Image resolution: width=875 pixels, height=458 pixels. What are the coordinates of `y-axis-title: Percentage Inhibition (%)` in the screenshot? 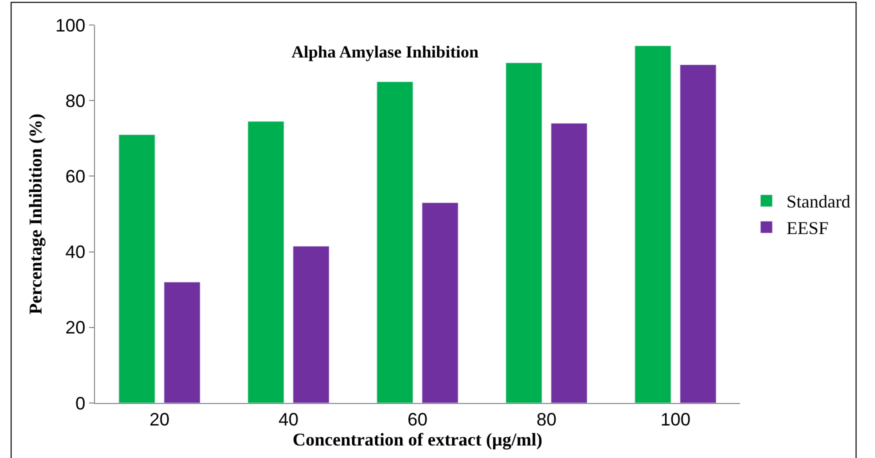 It's located at (36, 214).